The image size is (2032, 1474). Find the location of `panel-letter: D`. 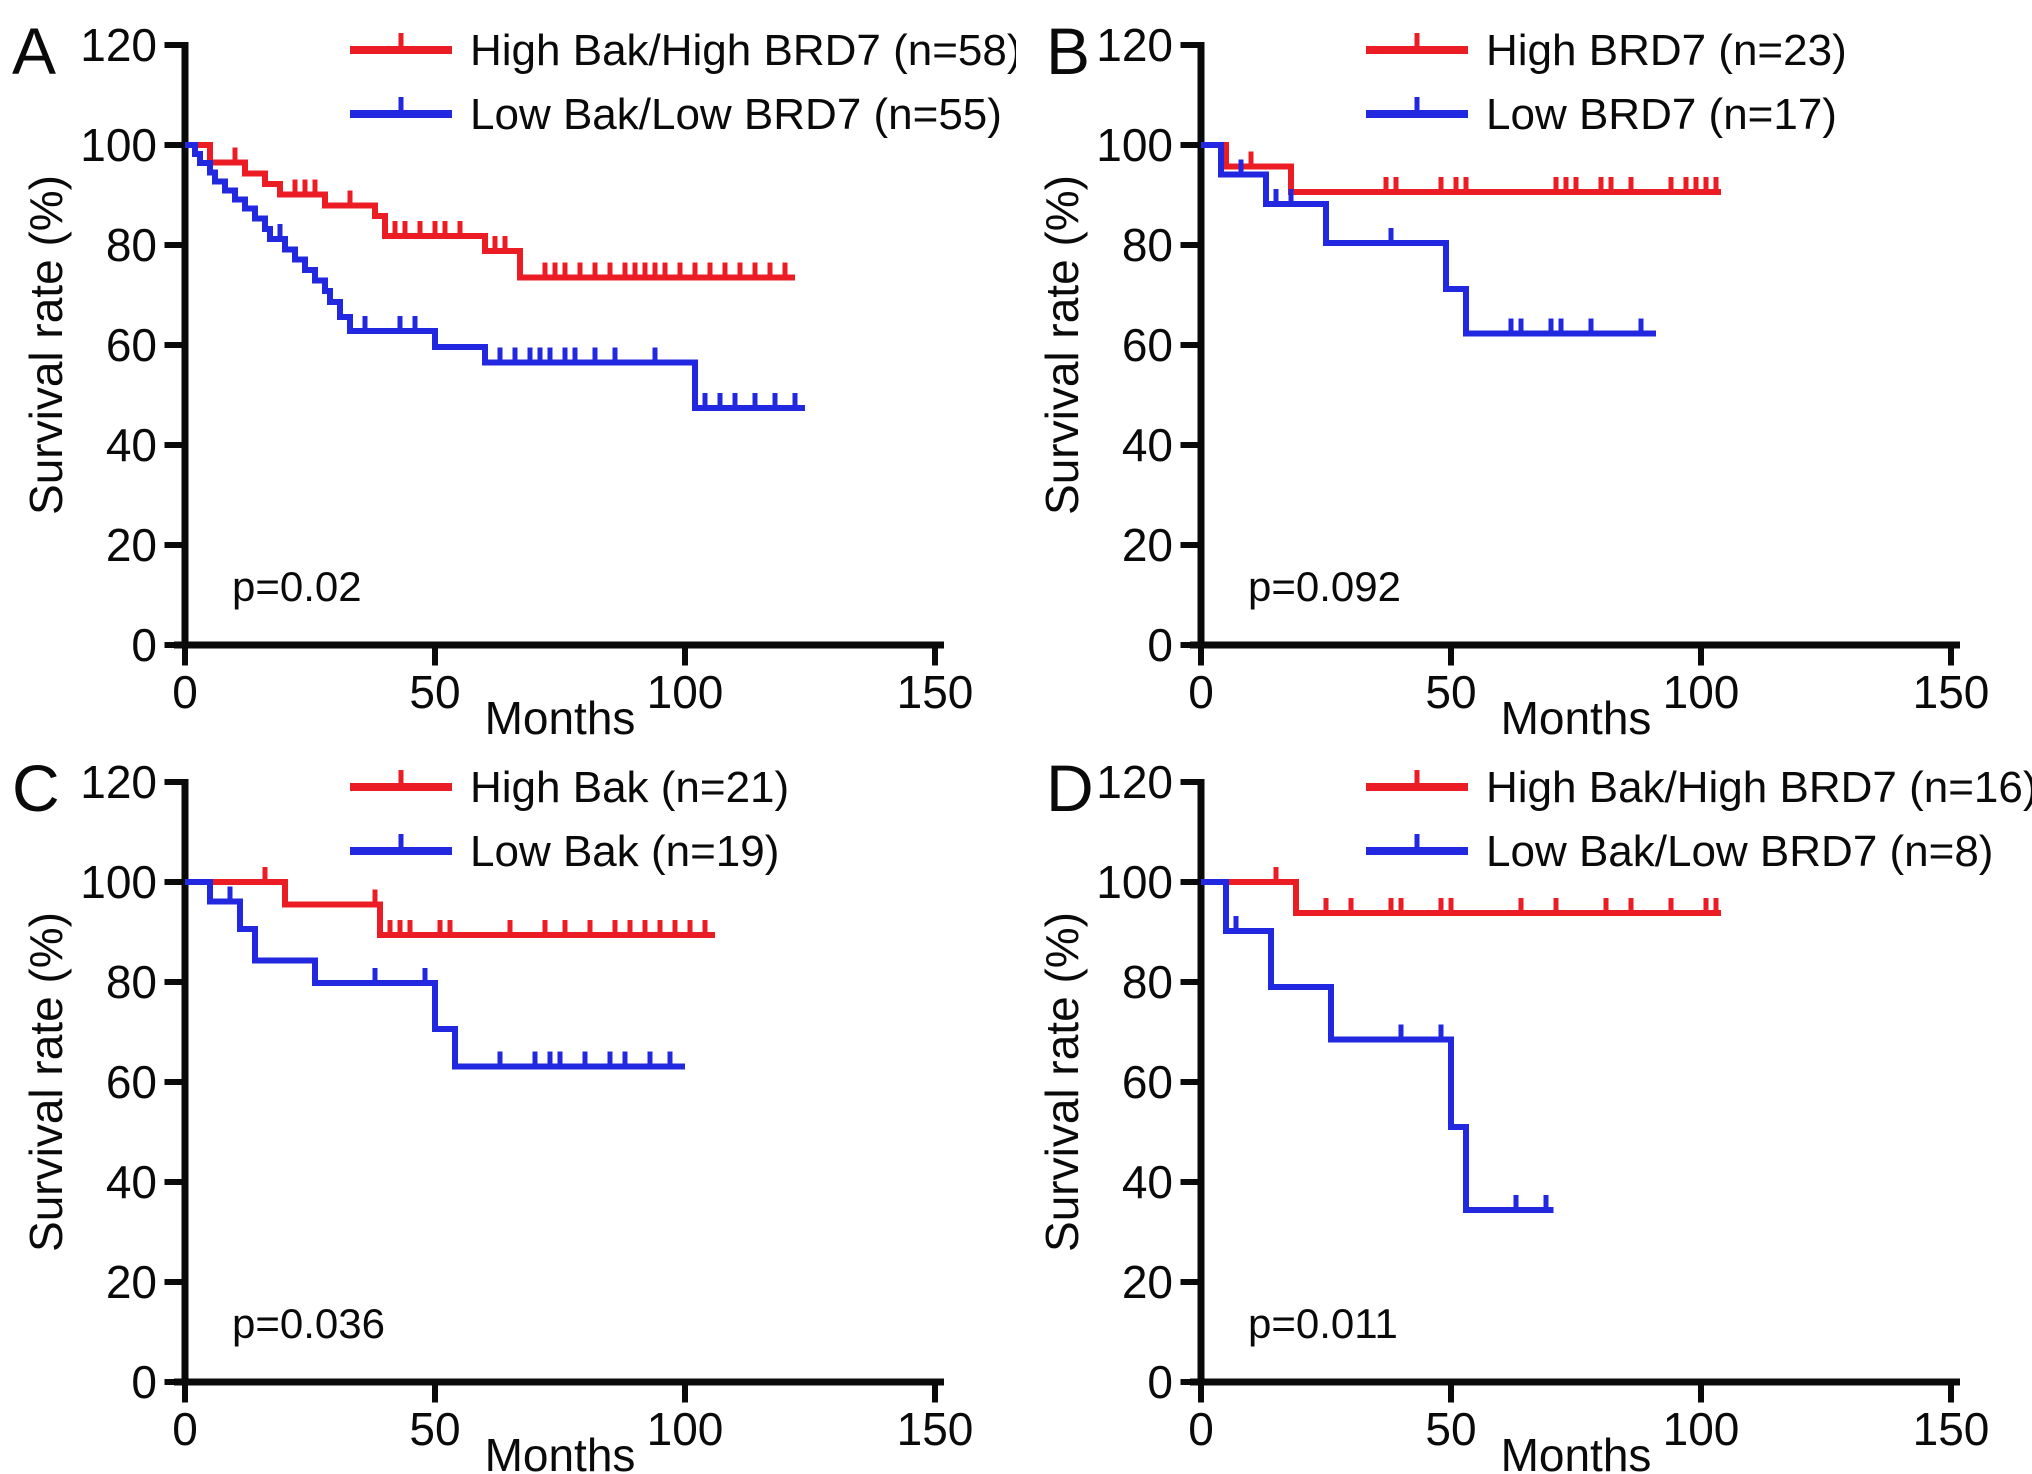

panel-letter: D is located at coordinates (1070, 788).